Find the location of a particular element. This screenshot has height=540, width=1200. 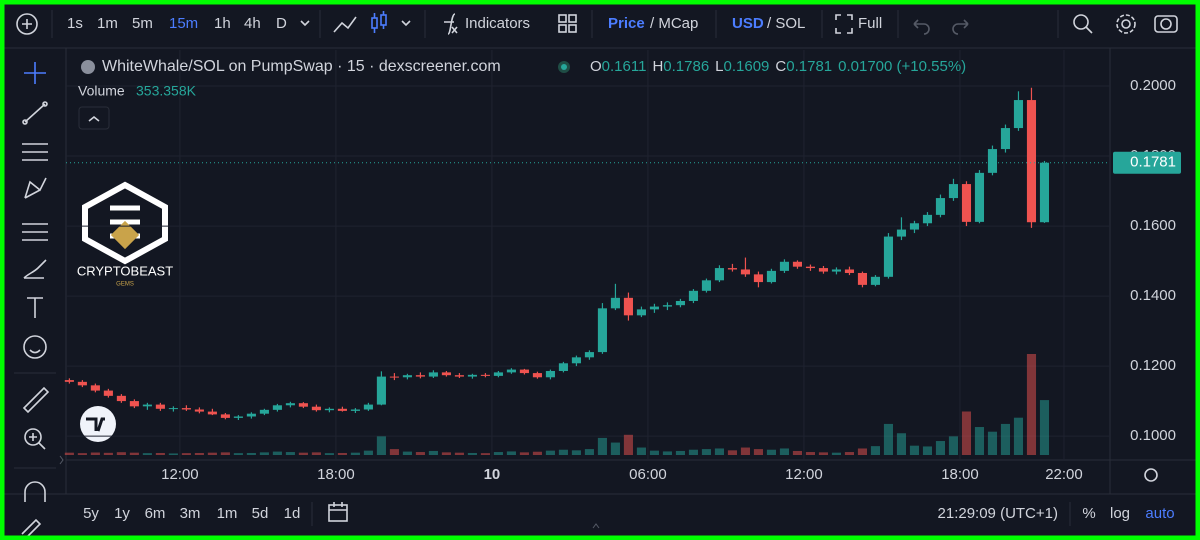

left-toolbar is located at coordinates (39, 300).